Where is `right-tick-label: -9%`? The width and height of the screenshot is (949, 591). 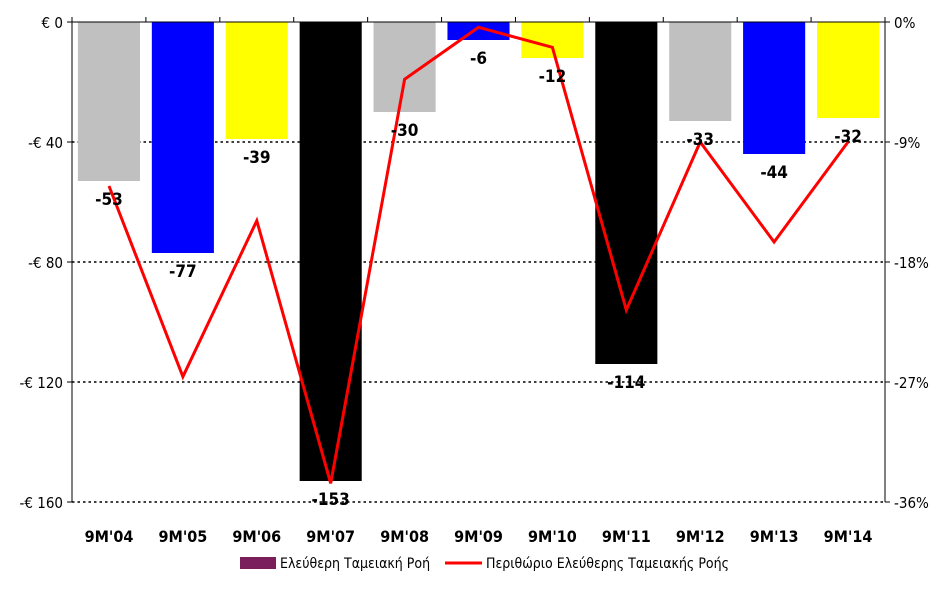 right-tick-label: -9% is located at coordinates (907, 143).